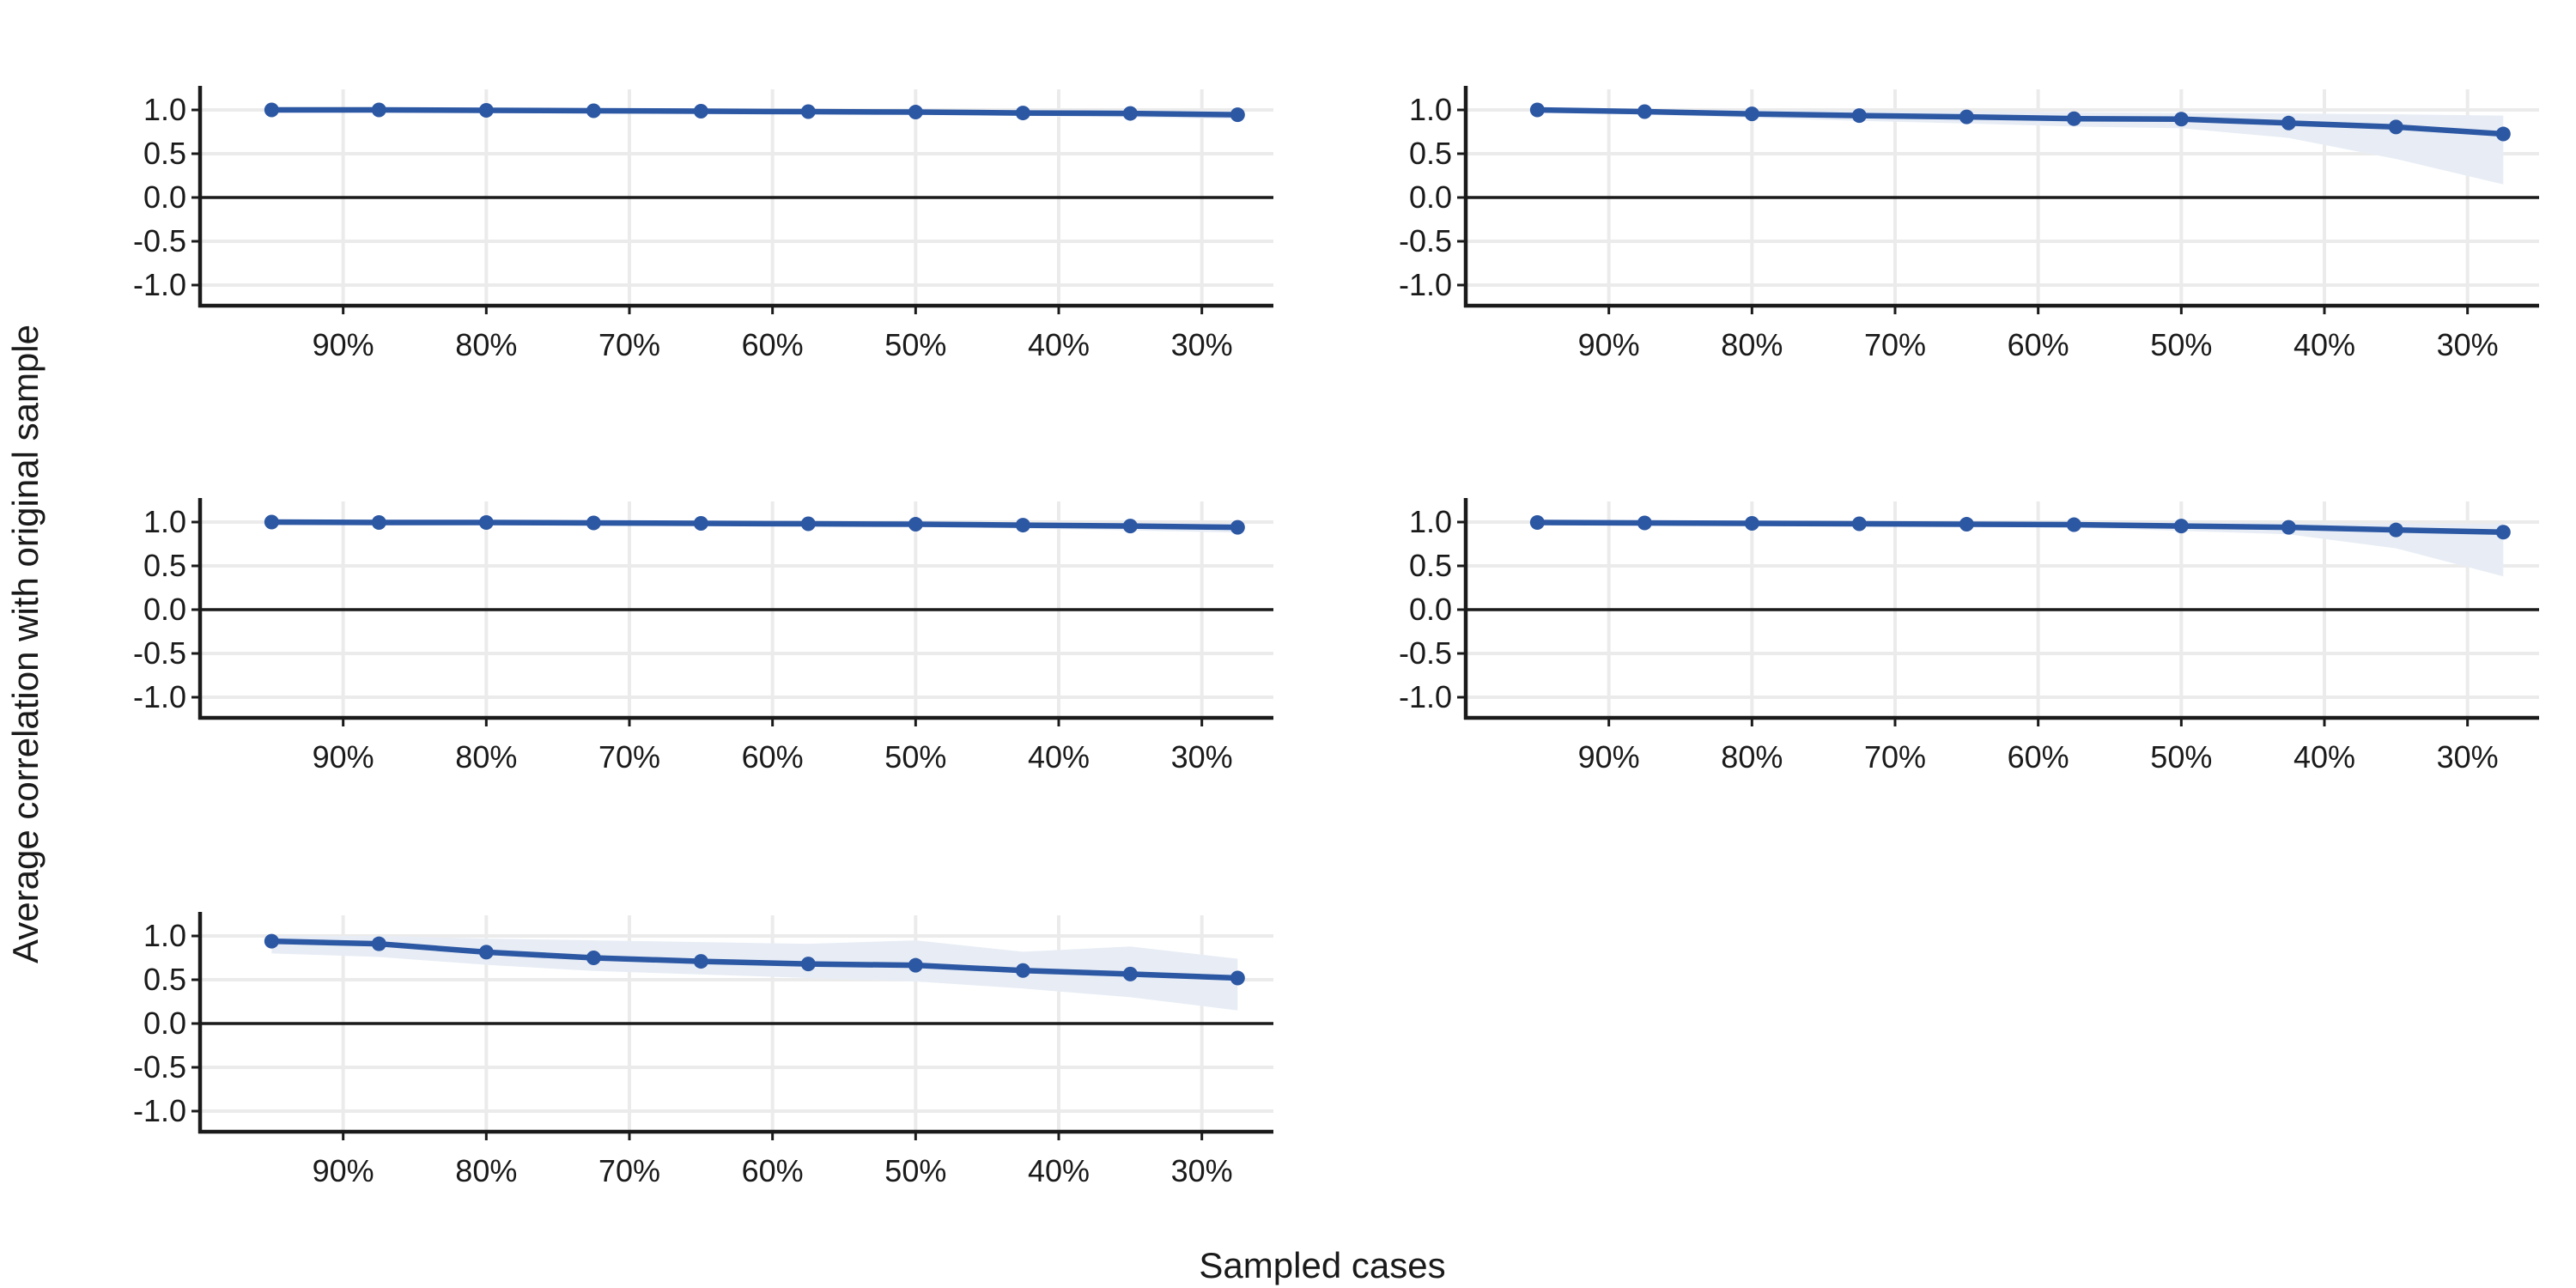 This screenshot has width=2576, height=1288. Describe the element at coordinates (703, 1050) in the screenshot. I see `panel-bottom-left: 1.0 0.5 0.0 -0.5 -1.0 90% 80% 70% 60% 50% 40% 30%` at that location.